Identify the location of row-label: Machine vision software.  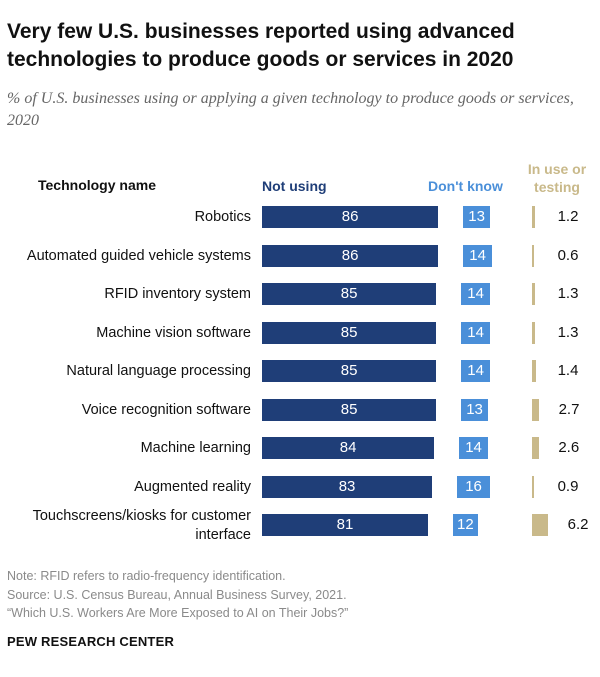
(173, 333).